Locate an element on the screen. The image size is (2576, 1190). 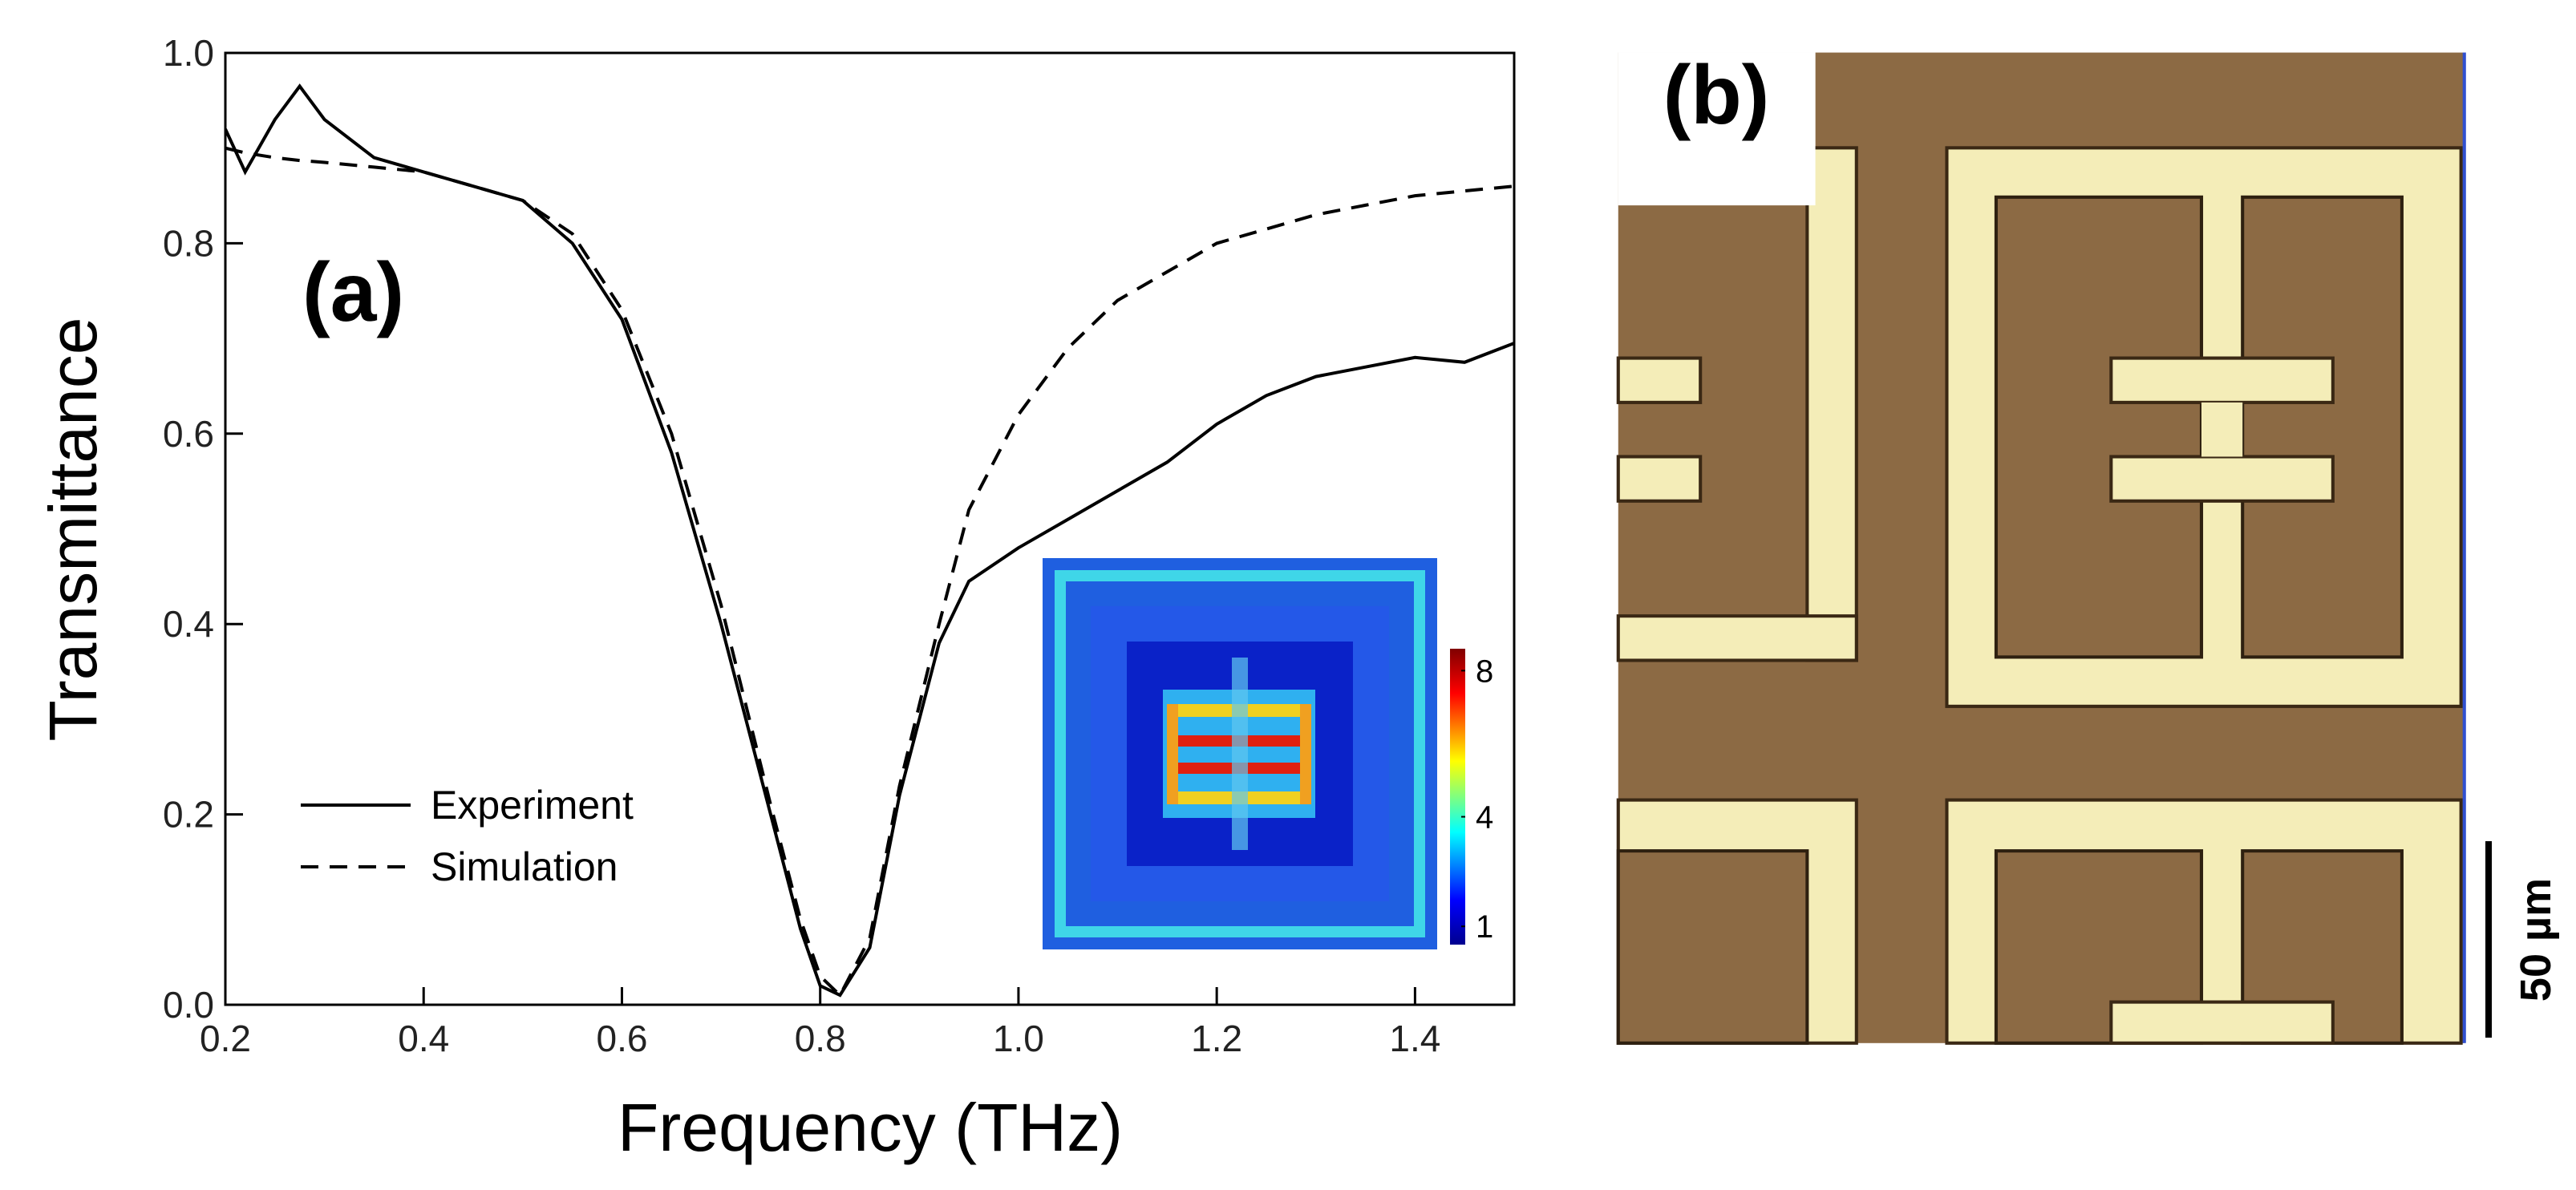
x-axis-title: Frequency (THz) is located at coordinates (870, 1127).